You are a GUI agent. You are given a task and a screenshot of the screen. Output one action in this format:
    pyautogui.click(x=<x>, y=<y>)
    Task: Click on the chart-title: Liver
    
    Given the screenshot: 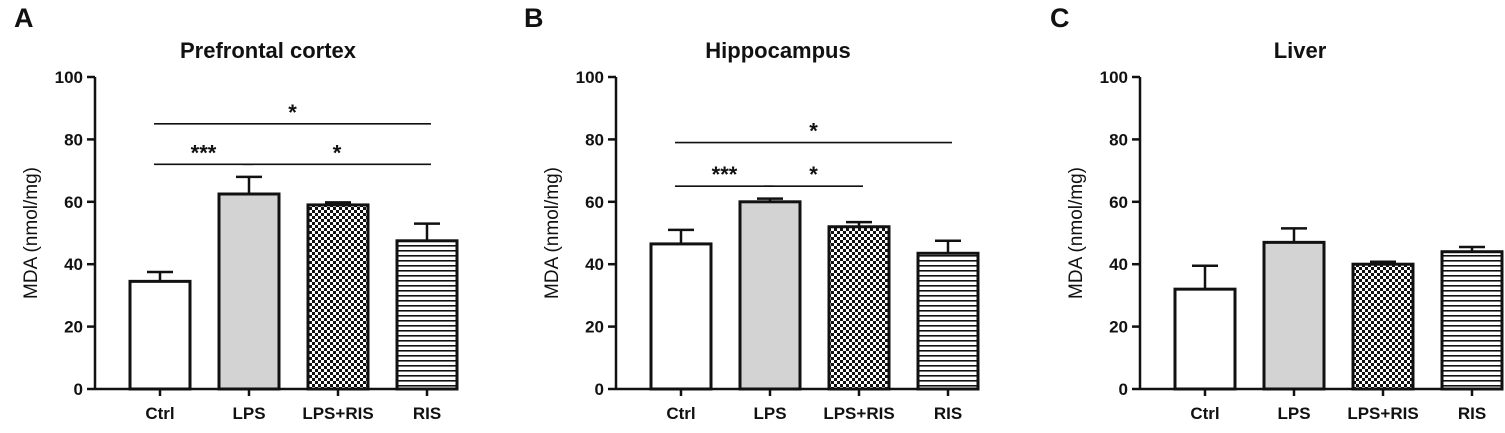 What is the action you would take?
    pyautogui.click(x=1300, y=50)
    